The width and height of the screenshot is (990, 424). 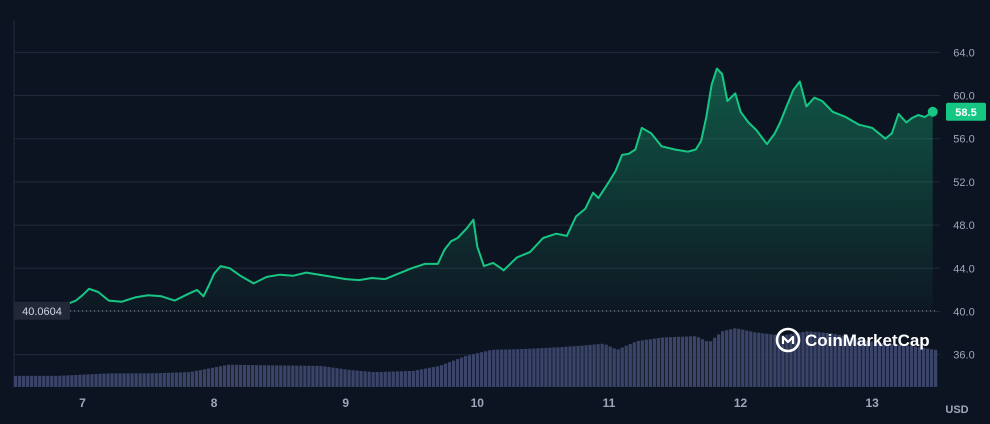 What do you see at coordinates (965, 113) in the screenshot?
I see `current-price-label: 58.5` at bounding box center [965, 113].